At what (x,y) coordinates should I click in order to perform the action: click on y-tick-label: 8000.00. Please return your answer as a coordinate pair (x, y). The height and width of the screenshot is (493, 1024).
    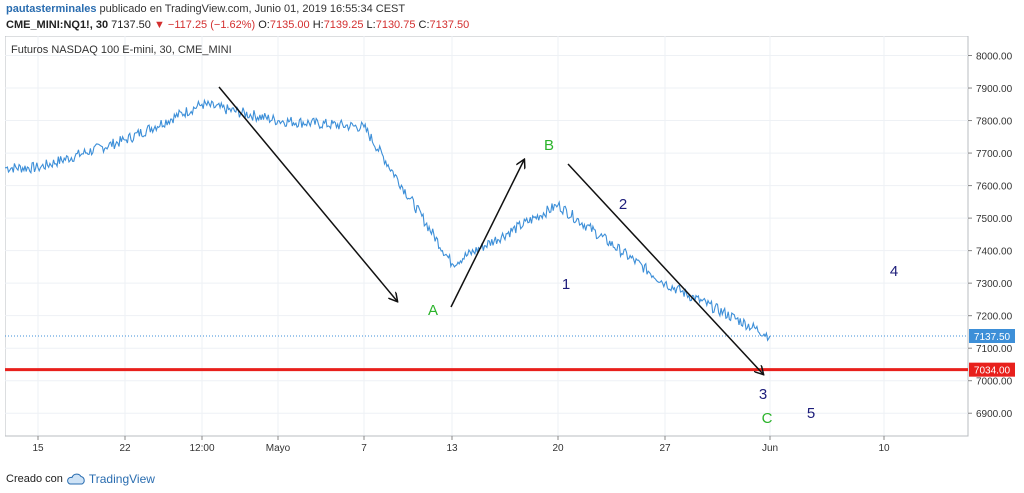
    Looking at the image, I should click on (994, 57).